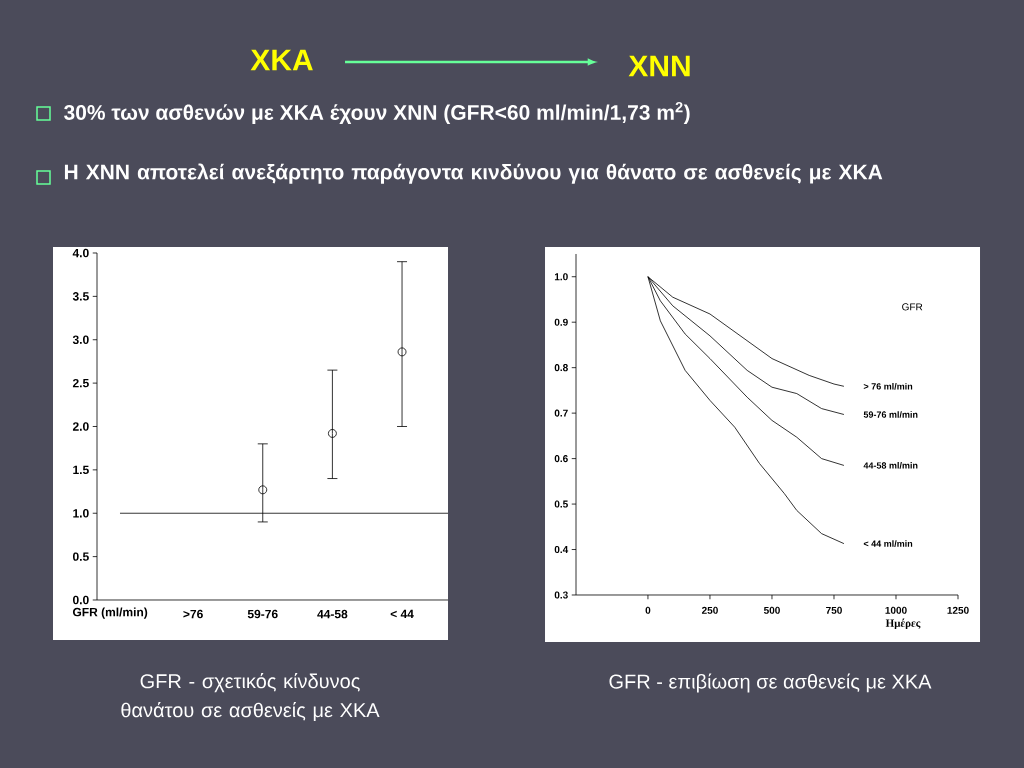  What do you see at coordinates (709, 610) in the screenshot?
I see `x-tick-label: 250` at bounding box center [709, 610].